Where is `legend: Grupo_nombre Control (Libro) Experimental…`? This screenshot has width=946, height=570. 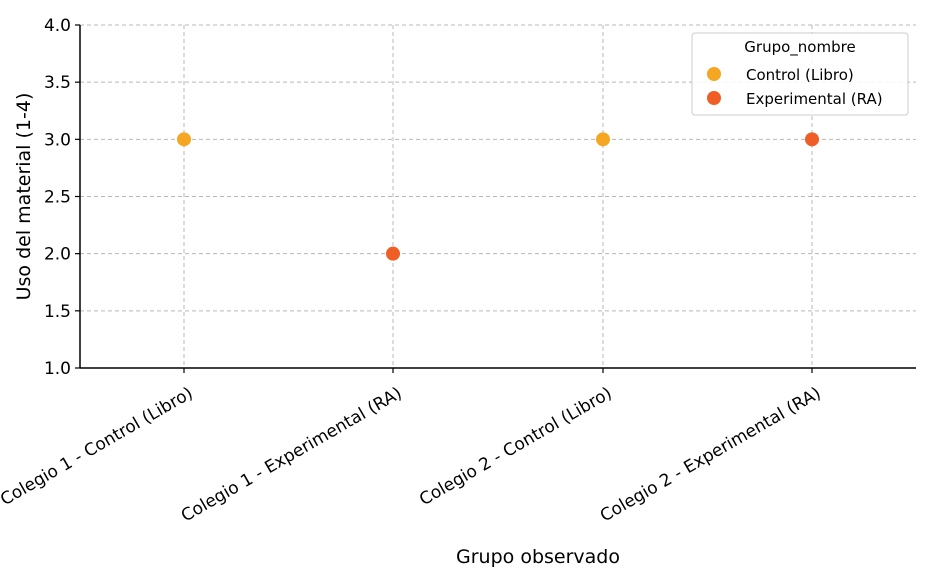 legend: Grupo_nombre Control (Libro) Experimental… is located at coordinates (800, 74).